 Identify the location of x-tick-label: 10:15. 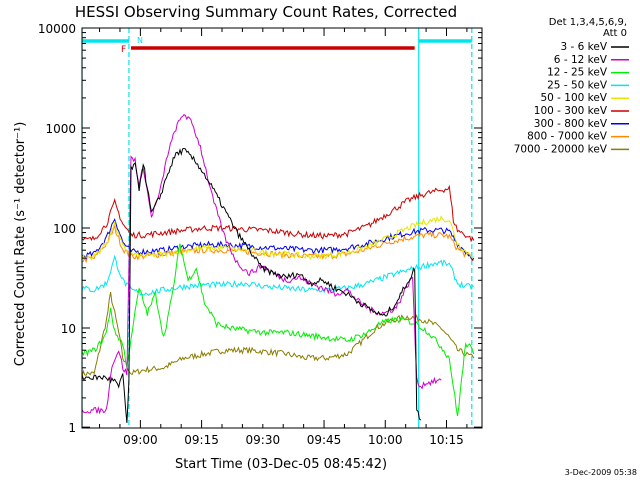
(446, 440).